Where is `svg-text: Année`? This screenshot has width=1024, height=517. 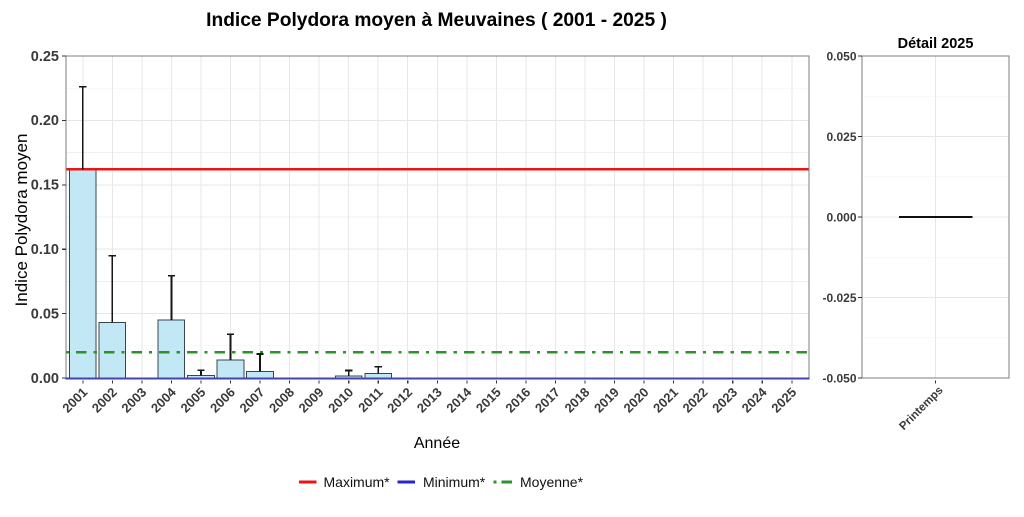
svg-text: Année is located at coordinates (437, 443).